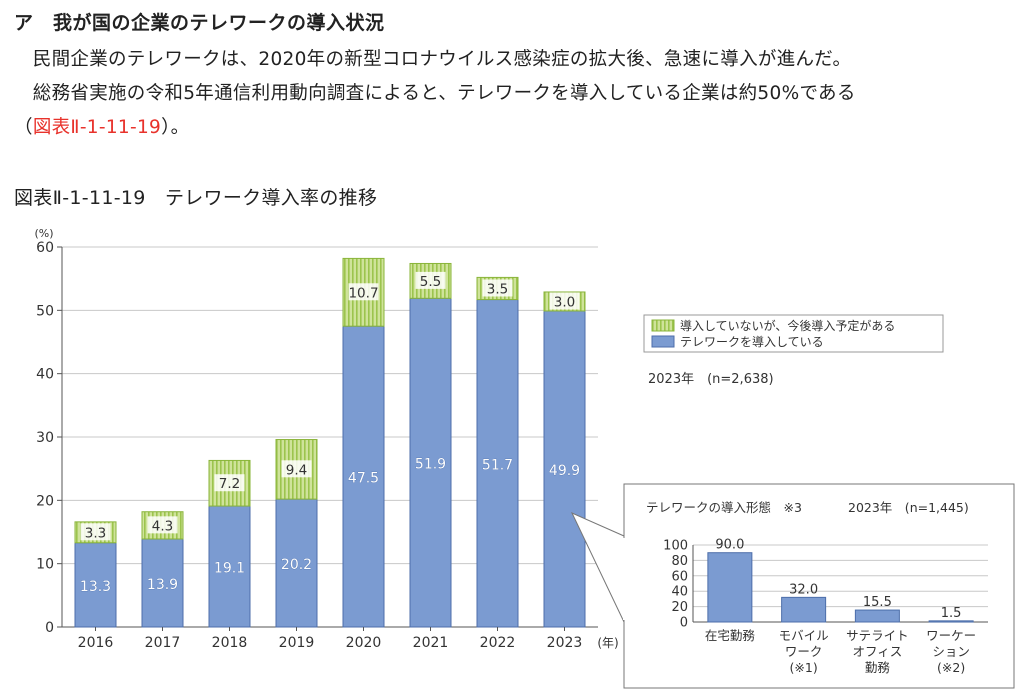  I want to click on legend-label-adopted: テレワークを導入している, so click(752, 342).